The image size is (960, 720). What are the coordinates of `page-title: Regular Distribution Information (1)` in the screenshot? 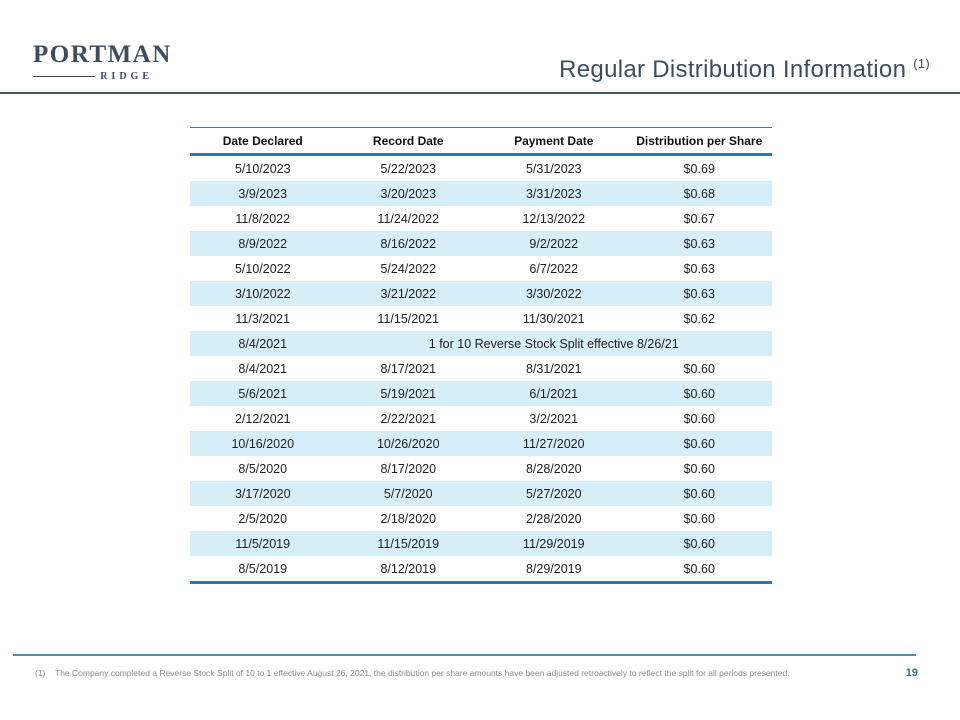 It's located at (744, 70).